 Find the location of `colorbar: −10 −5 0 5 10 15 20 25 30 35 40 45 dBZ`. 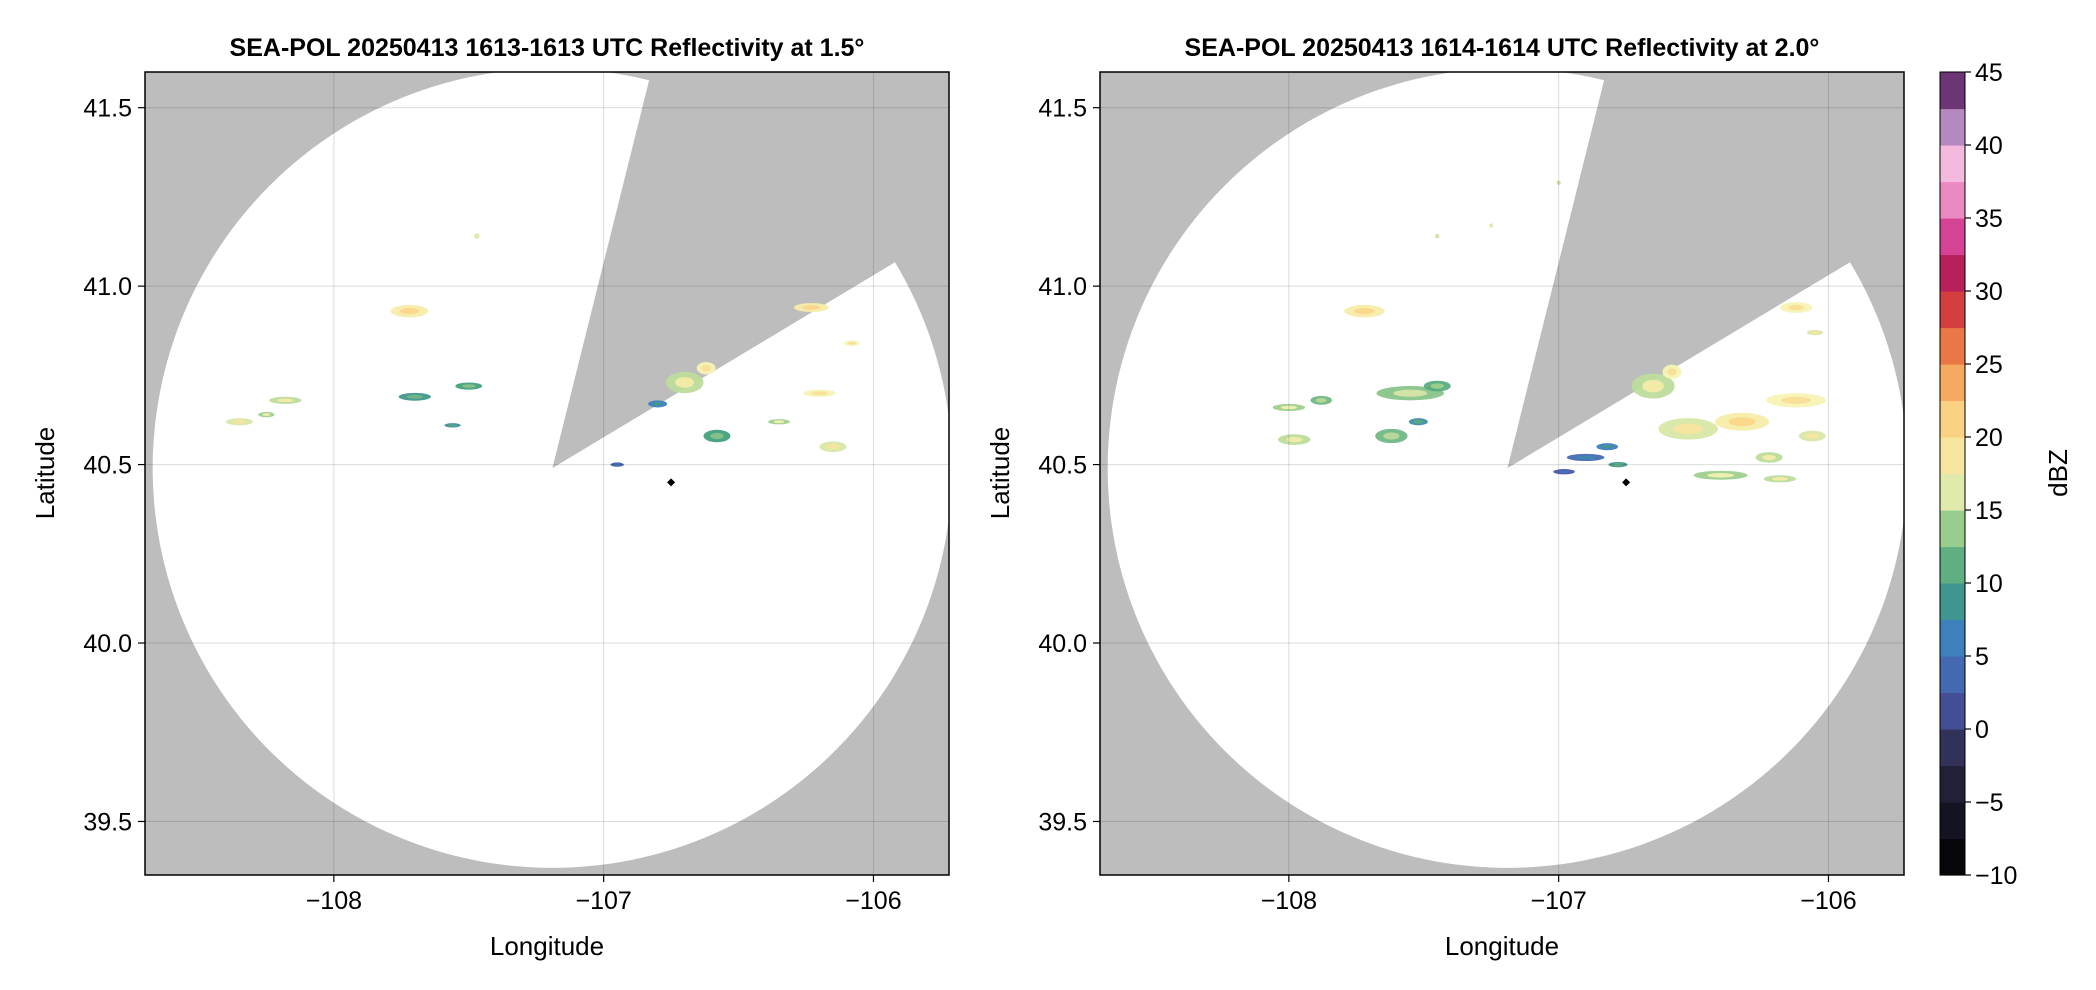

colorbar: −10 −5 0 5 10 15 20 25 30 35 40 45 dBZ is located at coordinates (2006, 474).